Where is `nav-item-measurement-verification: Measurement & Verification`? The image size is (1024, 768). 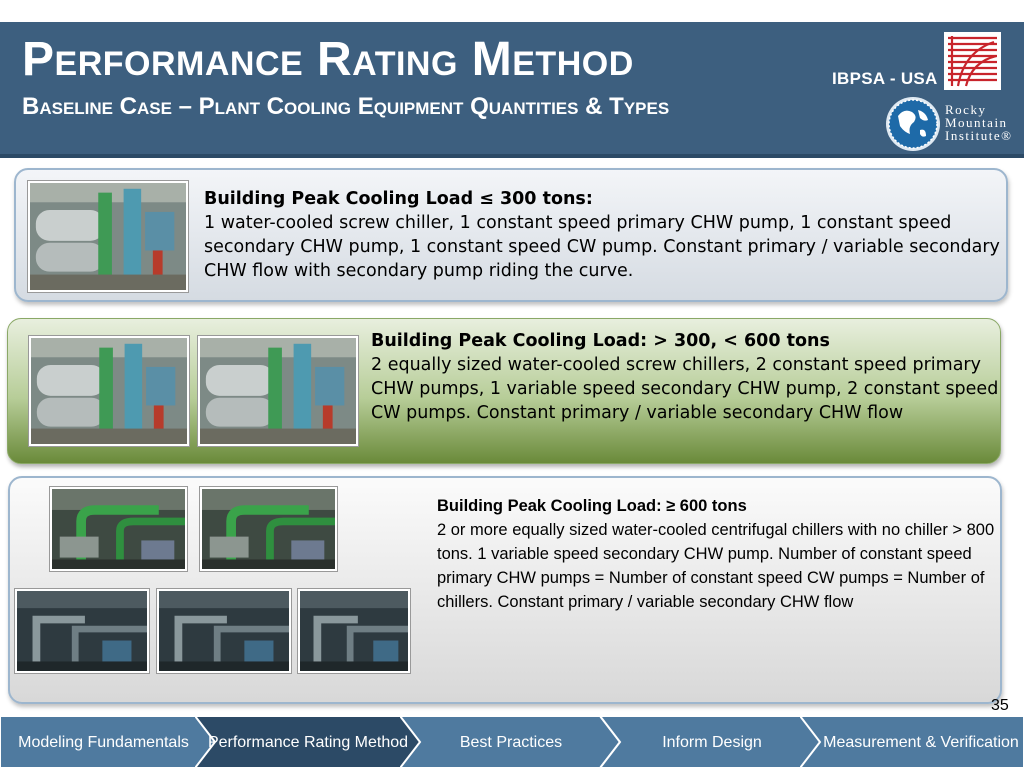
nav-item-measurement-verification: Measurement & Verification is located at coordinates (912, 742).